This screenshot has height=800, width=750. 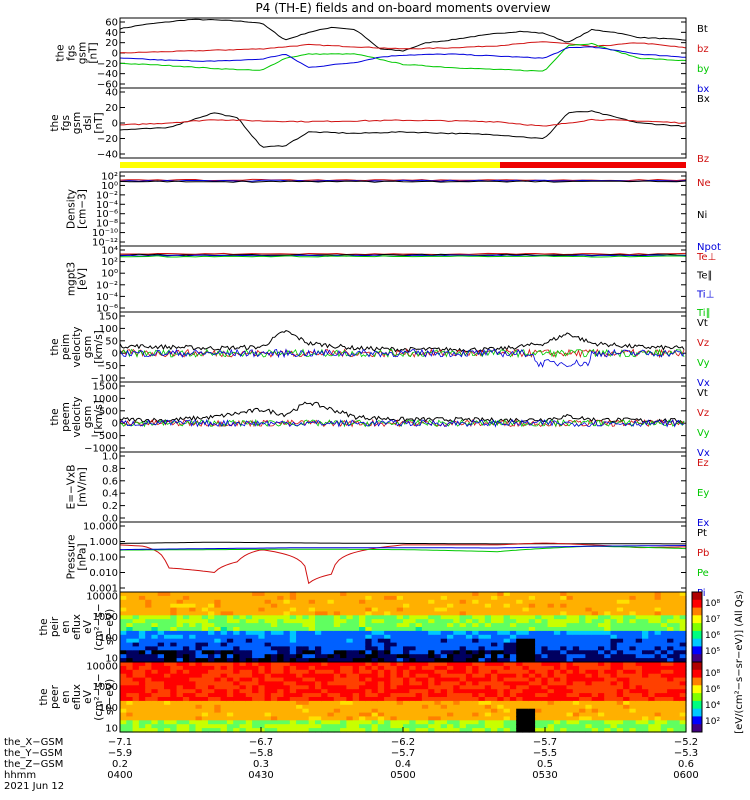 What do you see at coordinates (686, 764) in the screenshot?
I see `footer-value: 0.6` at bounding box center [686, 764].